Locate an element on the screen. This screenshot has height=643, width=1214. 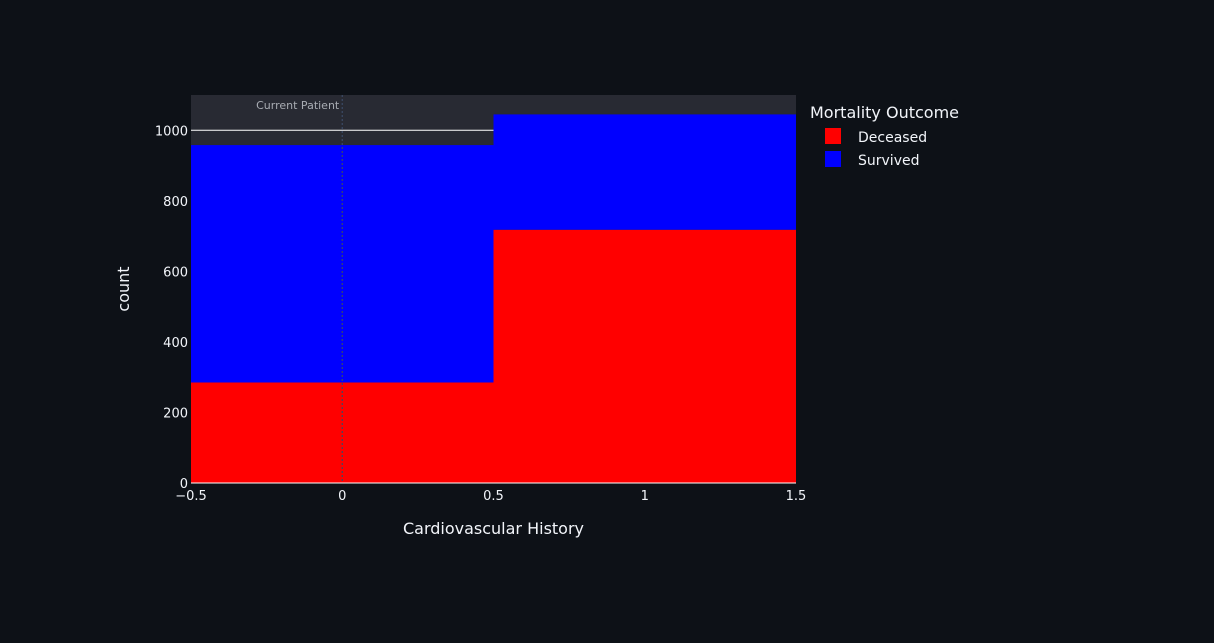
x-tick-label: 1.5 is located at coordinates (796, 496).